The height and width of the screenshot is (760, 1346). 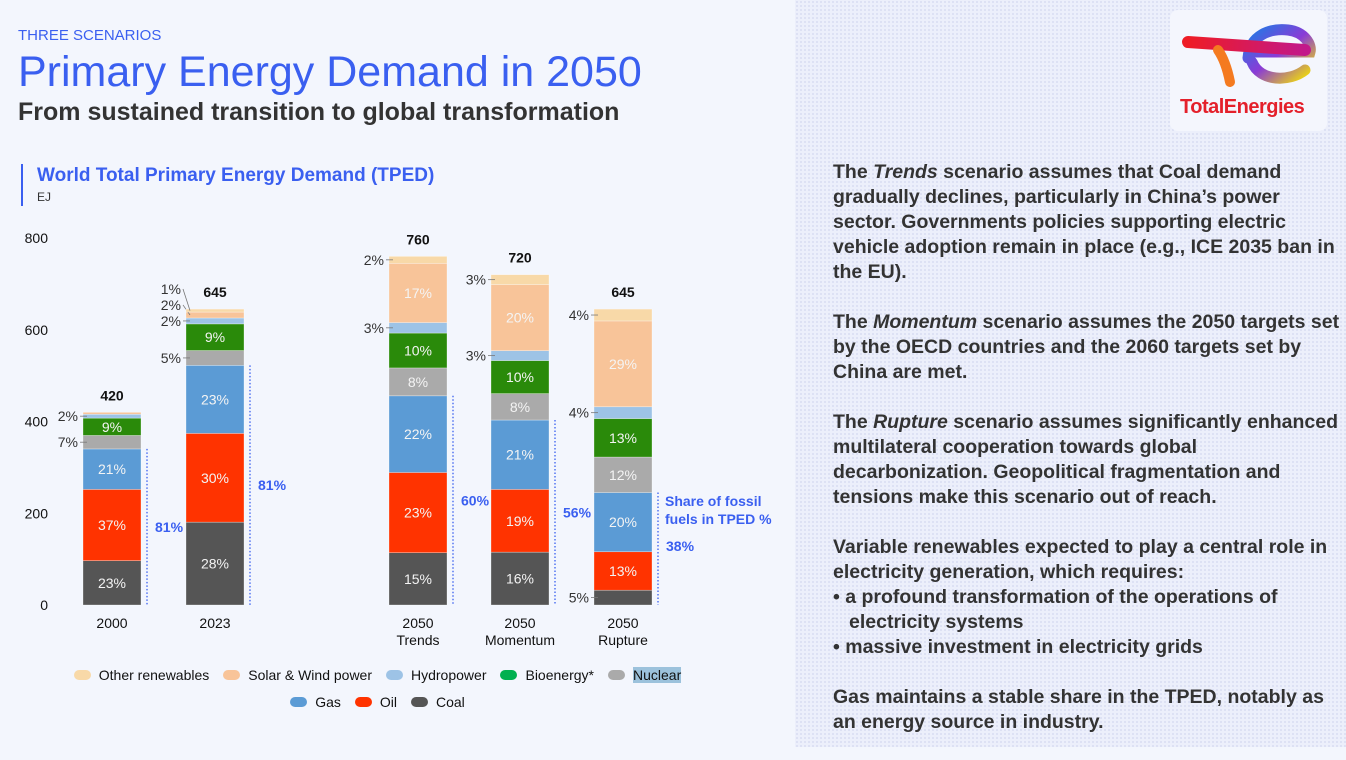 I want to click on y-tick-label: 0, so click(x=44, y=605).